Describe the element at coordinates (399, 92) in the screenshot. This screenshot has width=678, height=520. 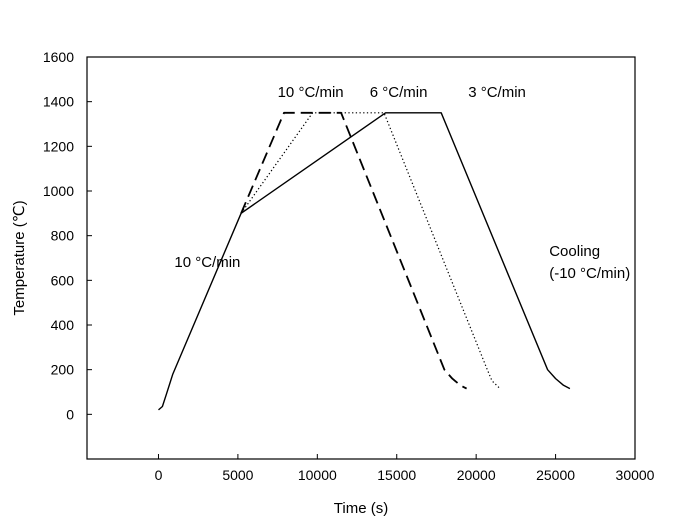
I see `annotation: 6 °C/min` at that location.